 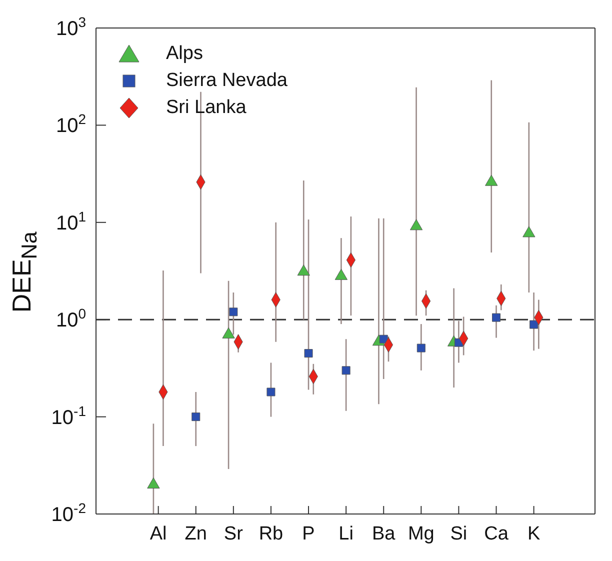 What do you see at coordinates (71, 221) in the screenshot?
I see `y-tick-label: 10$^{1}$` at bounding box center [71, 221].